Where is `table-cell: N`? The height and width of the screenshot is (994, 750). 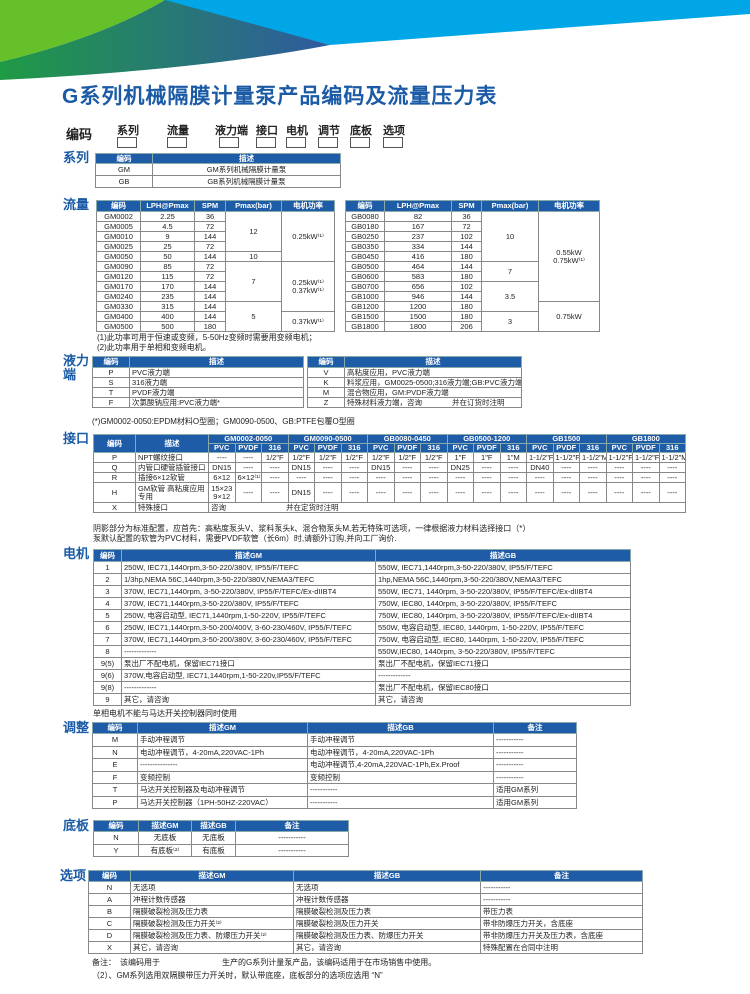
table-cell: N is located at coordinates (116, 838).